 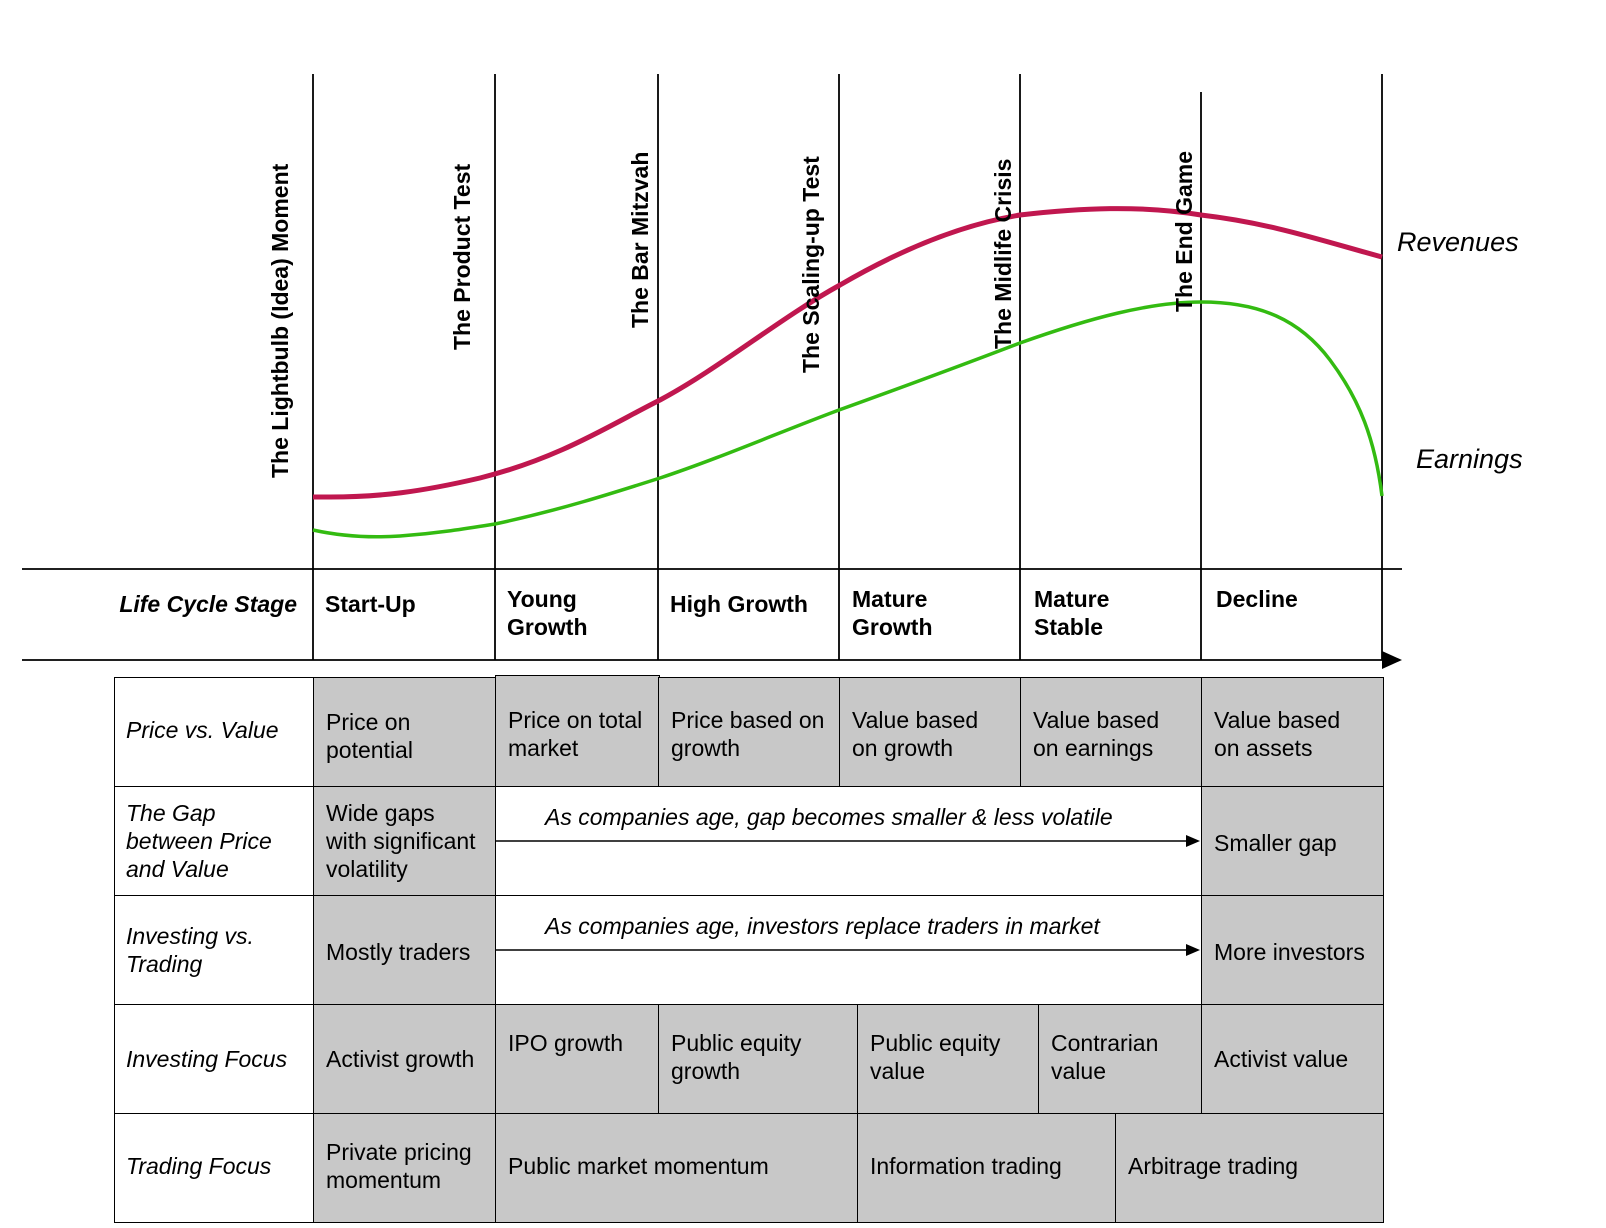 What do you see at coordinates (214, 950) in the screenshot?
I see `row-label-investing-vs-trading: Investing vs. Trading` at bounding box center [214, 950].